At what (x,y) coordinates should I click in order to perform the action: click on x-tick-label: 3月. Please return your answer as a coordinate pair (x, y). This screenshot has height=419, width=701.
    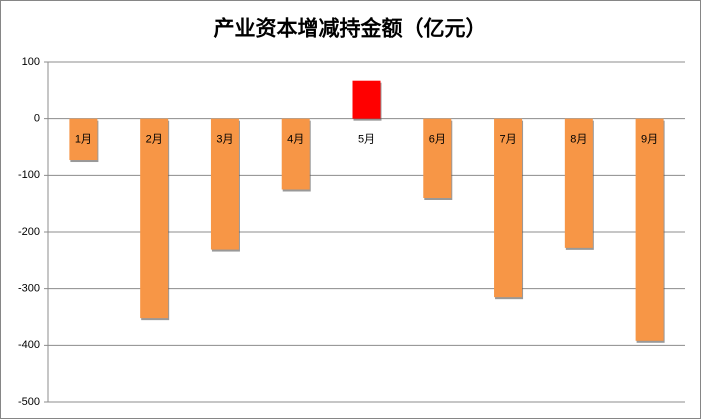
    Looking at the image, I should click on (224, 140).